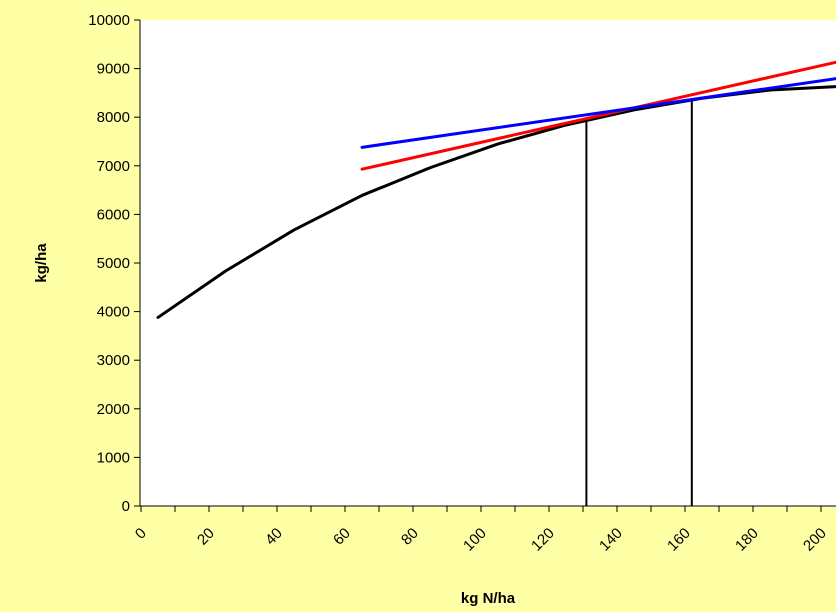 The width and height of the screenshot is (836, 612). I want to click on x-tick-label-200: 200, so click(815, 540).